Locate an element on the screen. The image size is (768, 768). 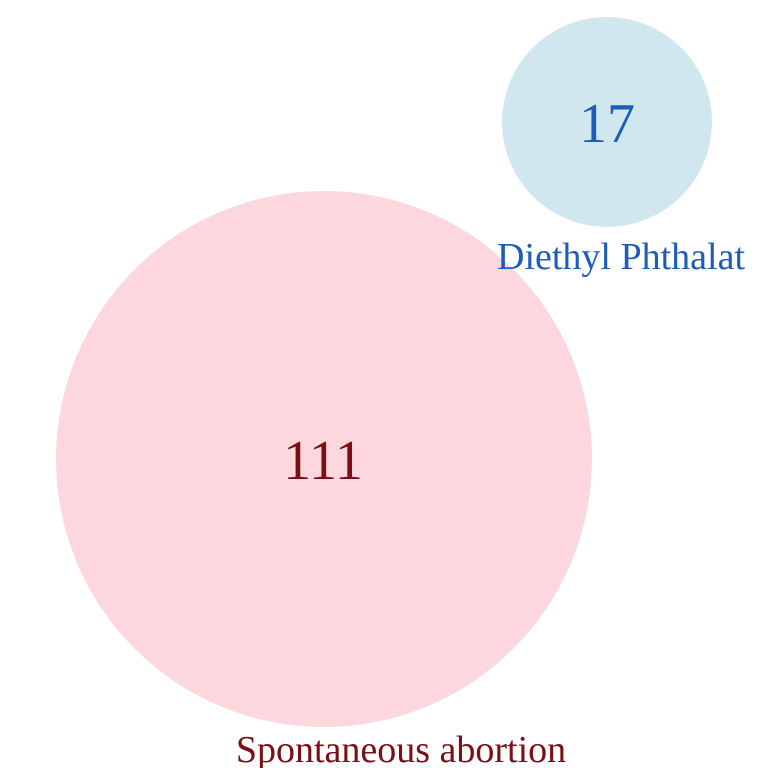
count-diethyl-phthalate: 17 is located at coordinates (607, 124).